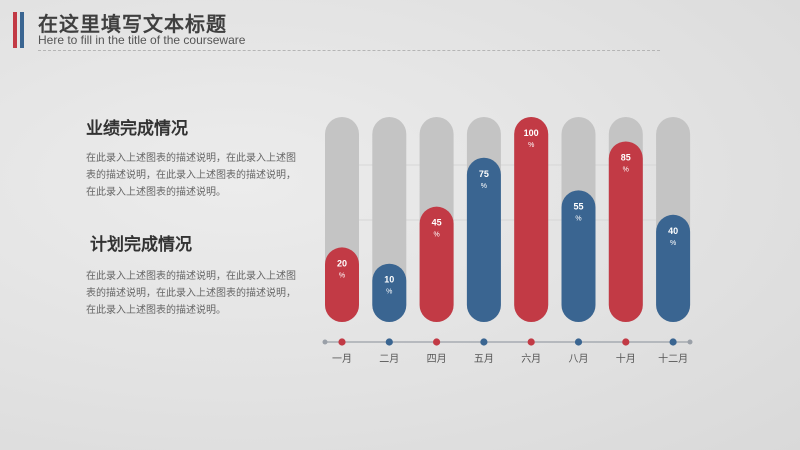 Image resolution: width=800 pixels, height=450 pixels. I want to click on data-label: 75, so click(484, 174).